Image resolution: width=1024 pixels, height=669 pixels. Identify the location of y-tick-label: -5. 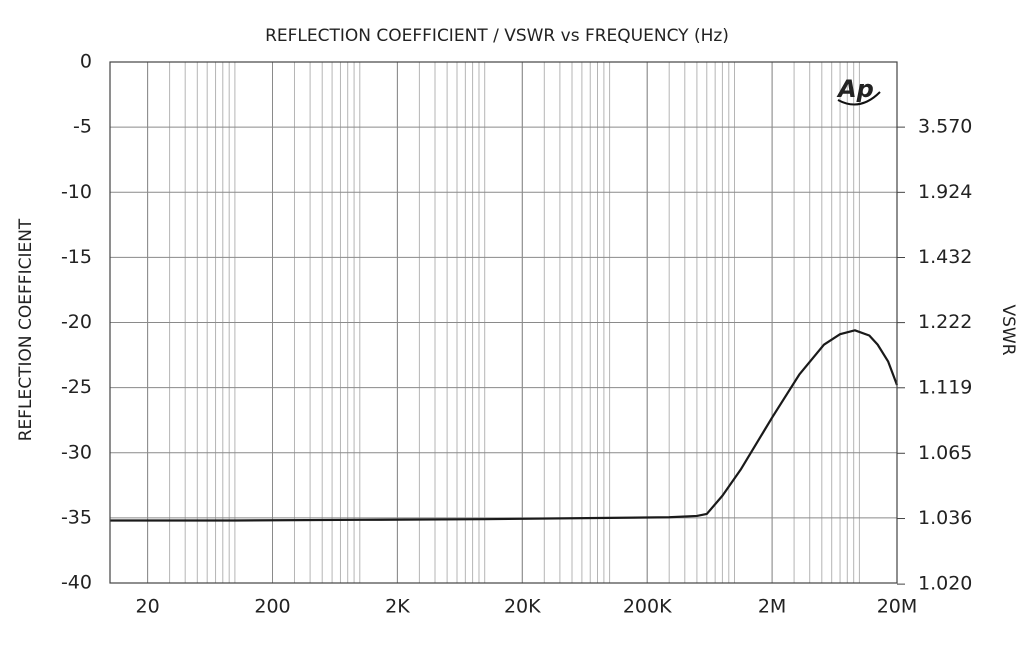
(82, 127).